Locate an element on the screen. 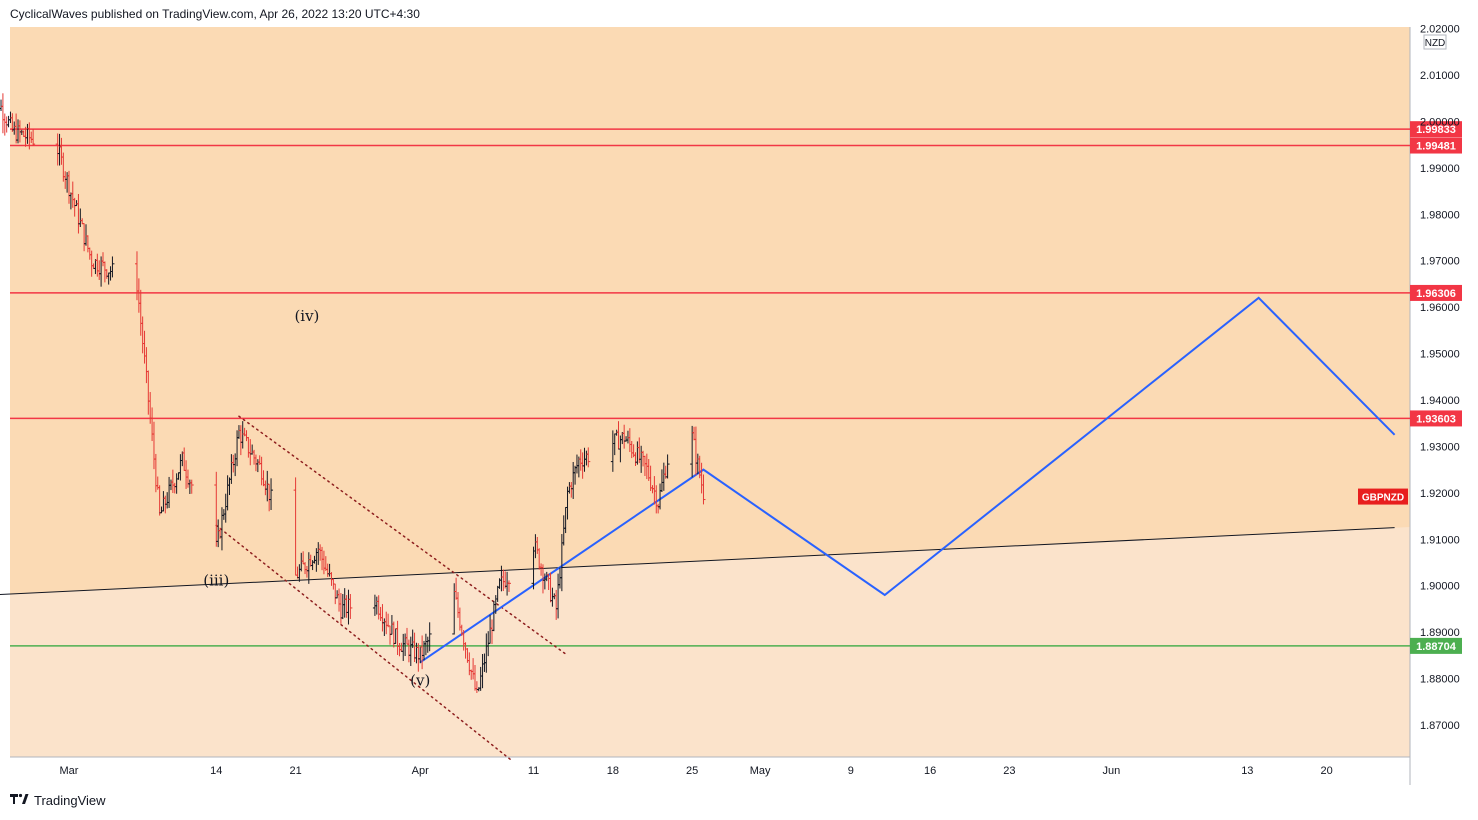  level-label-1.93603: 1.93603 is located at coordinates (1436, 419).